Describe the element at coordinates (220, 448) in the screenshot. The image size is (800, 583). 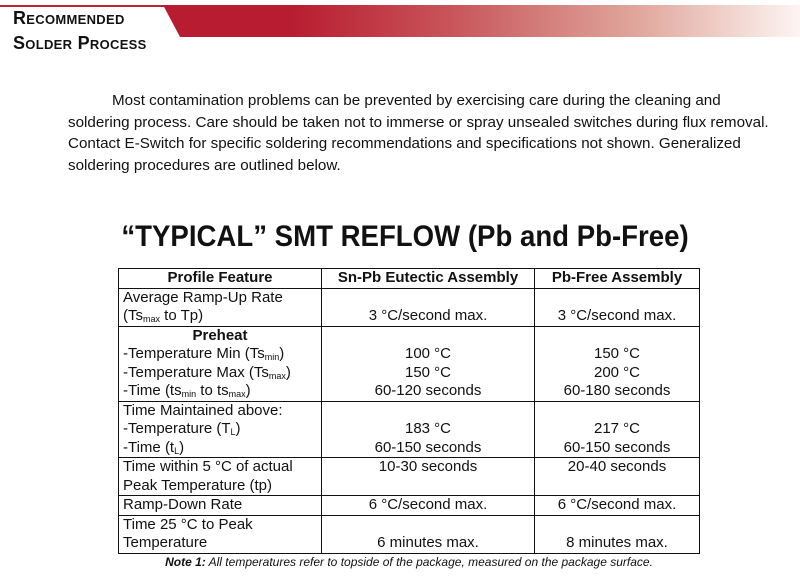
I see `feature-line: -Time (tL)` at that location.